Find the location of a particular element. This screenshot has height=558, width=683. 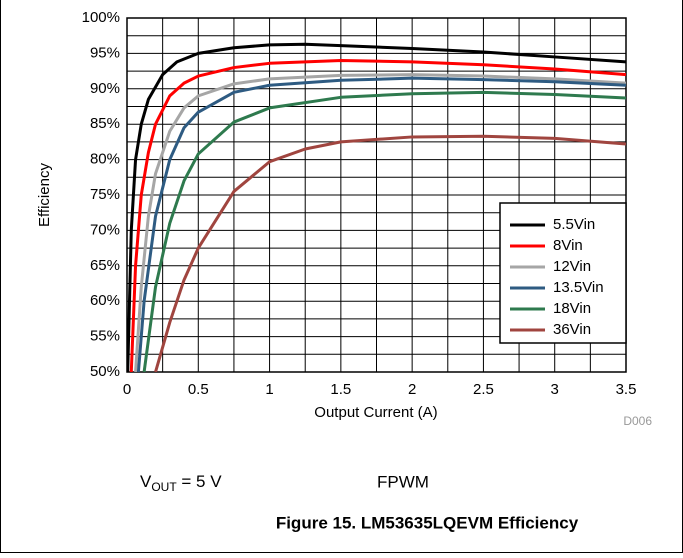

legend-label: 12Vin is located at coordinates (572, 266).